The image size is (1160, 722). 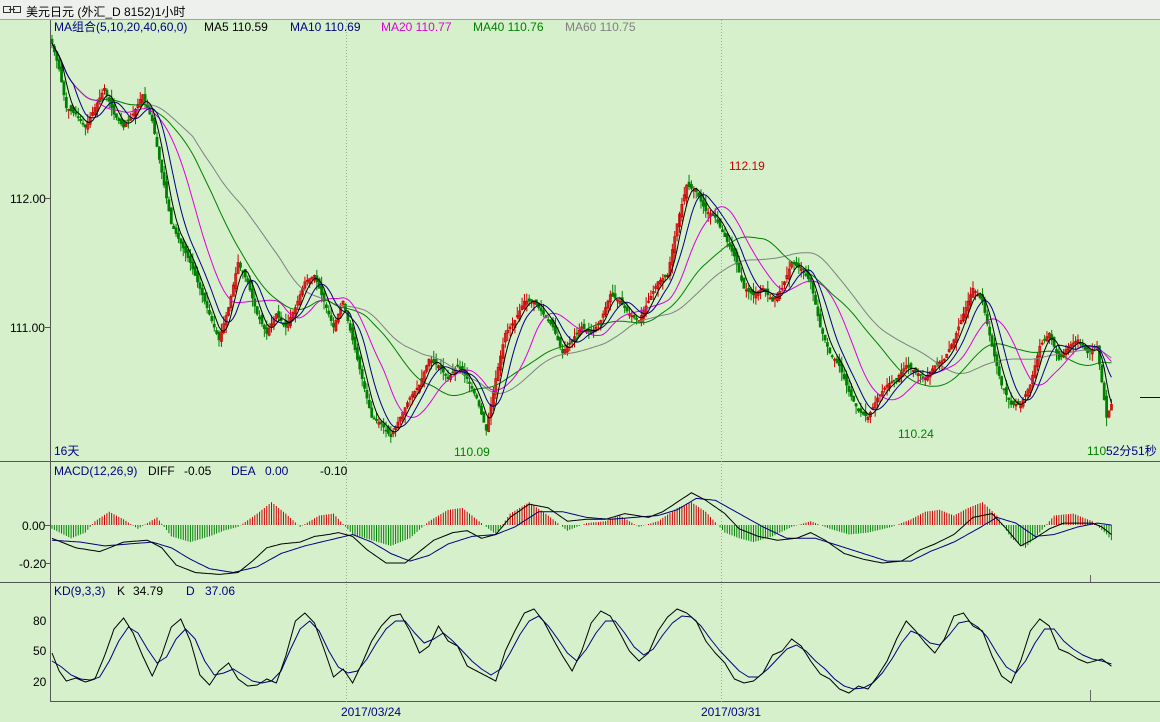 I want to click on kd-d-label: D, so click(x=190, y=591).